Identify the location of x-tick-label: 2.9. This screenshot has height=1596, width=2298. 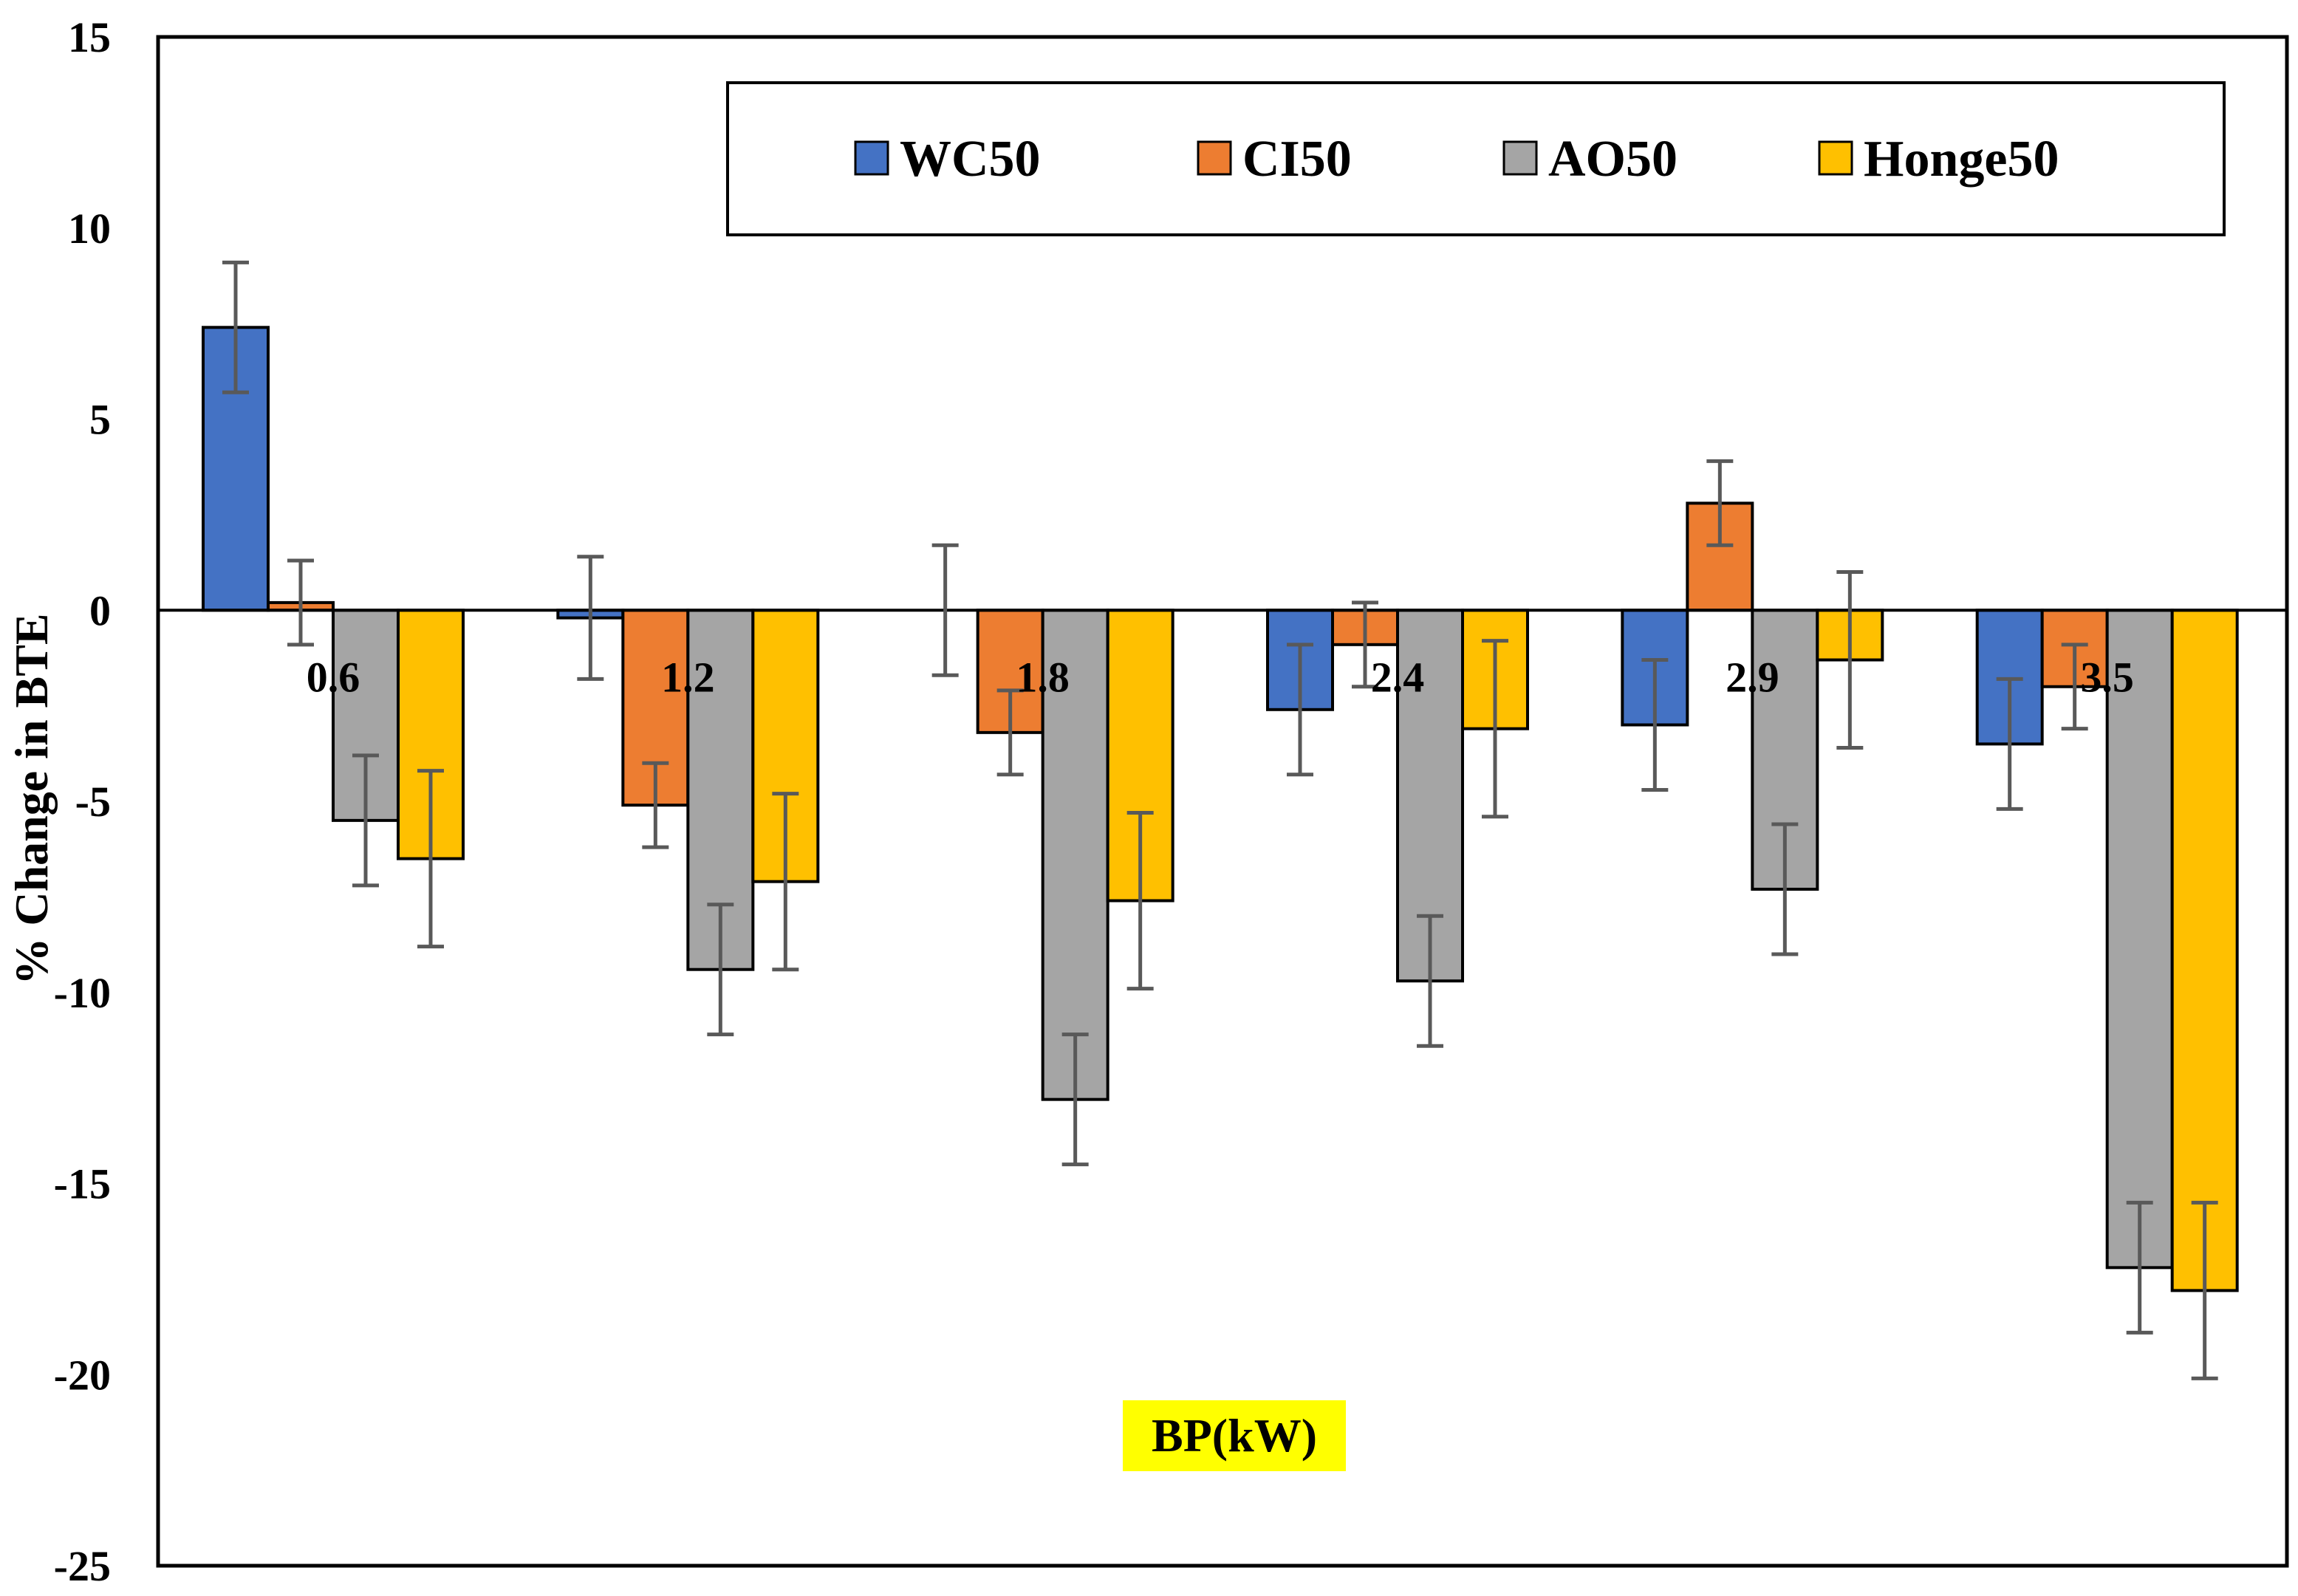
(1752, 677).